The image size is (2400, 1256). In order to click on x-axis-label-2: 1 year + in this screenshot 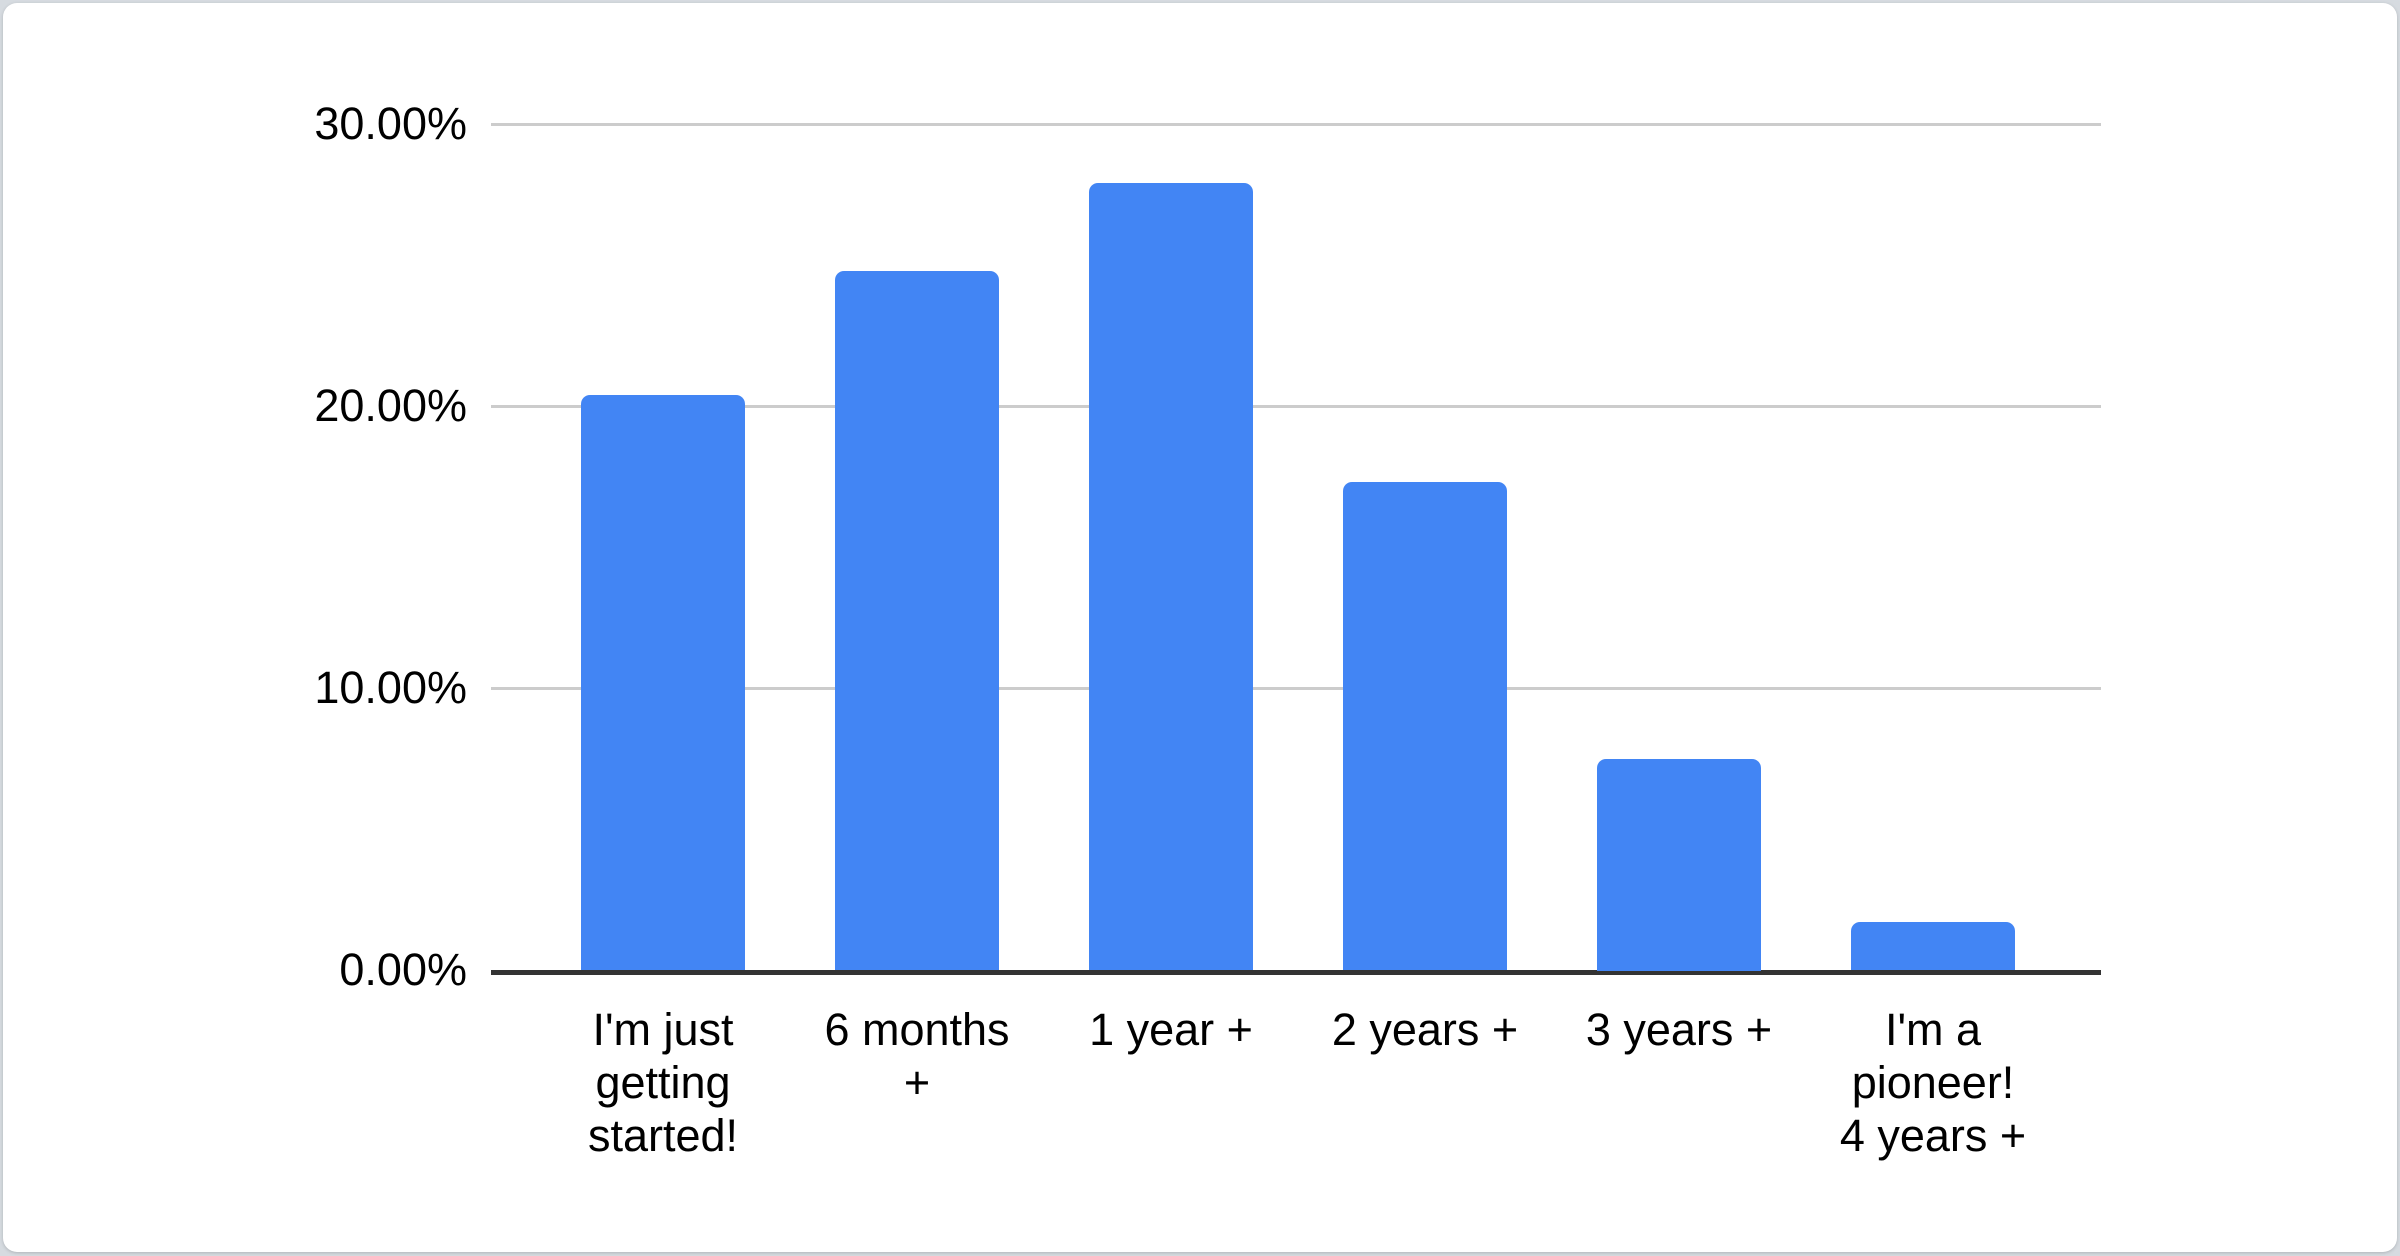, I will do `click(1171, 1029)`.